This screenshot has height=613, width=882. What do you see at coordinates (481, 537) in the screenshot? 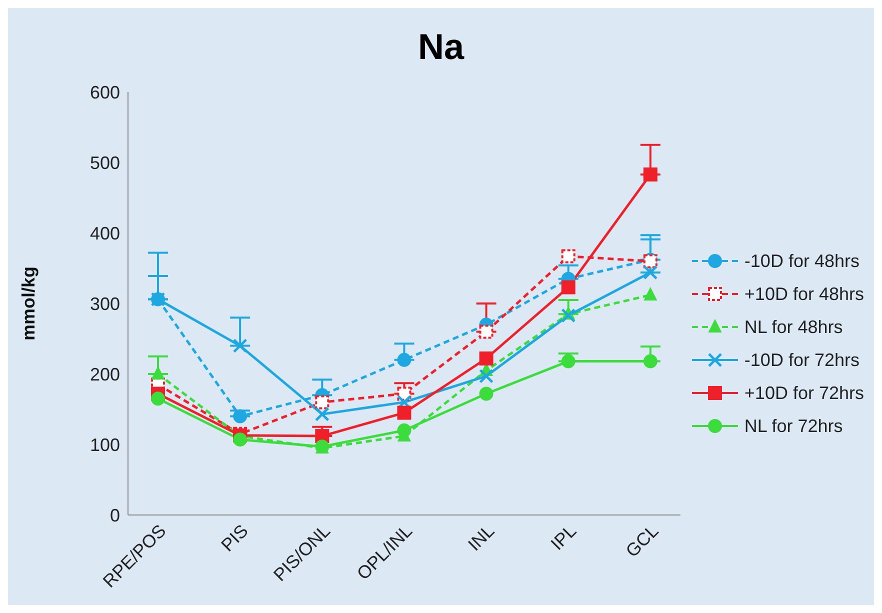
I see `x-tick-label: INL` at bounding box center [481, 537].